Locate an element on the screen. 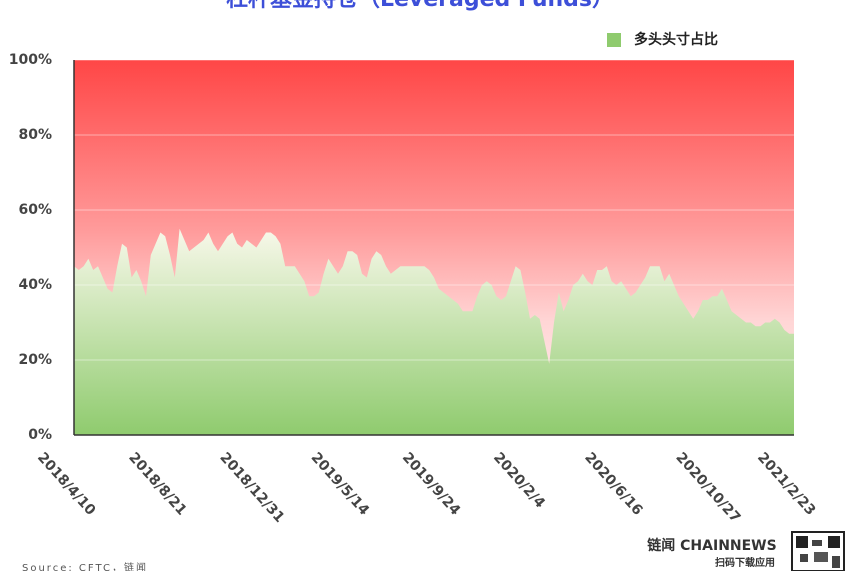 This screenshot has height=571, width=859. brand-sub: 扫码下载应用 is located at coordinates (745, 562).